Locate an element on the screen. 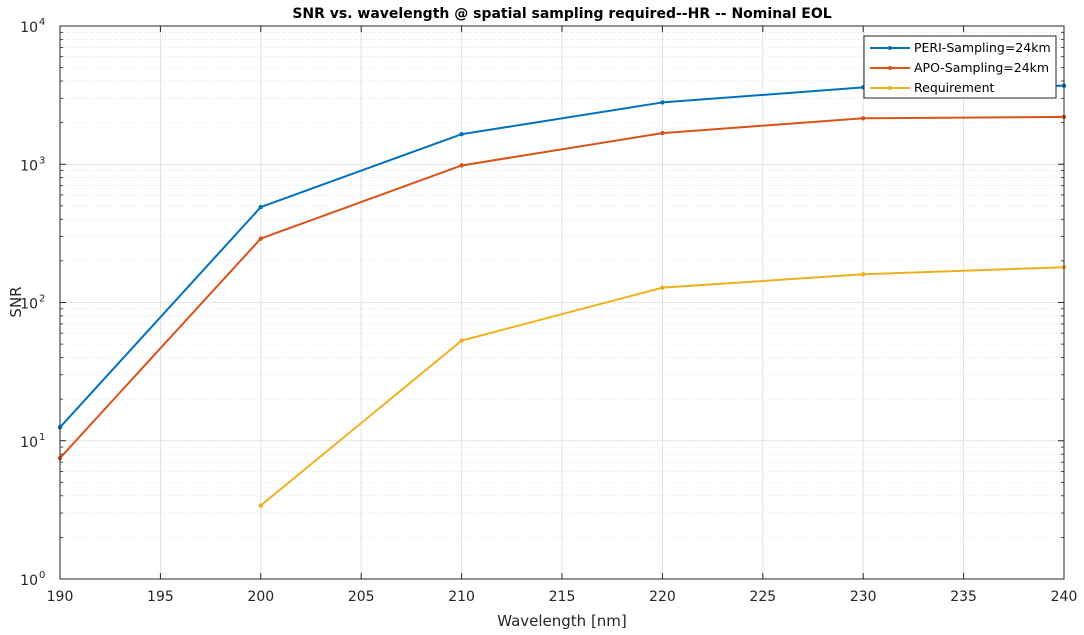 Image resolution: width=1084 pixels, height=635 pixels. x-tick-label: 200 is located at coordinates (260, 597).